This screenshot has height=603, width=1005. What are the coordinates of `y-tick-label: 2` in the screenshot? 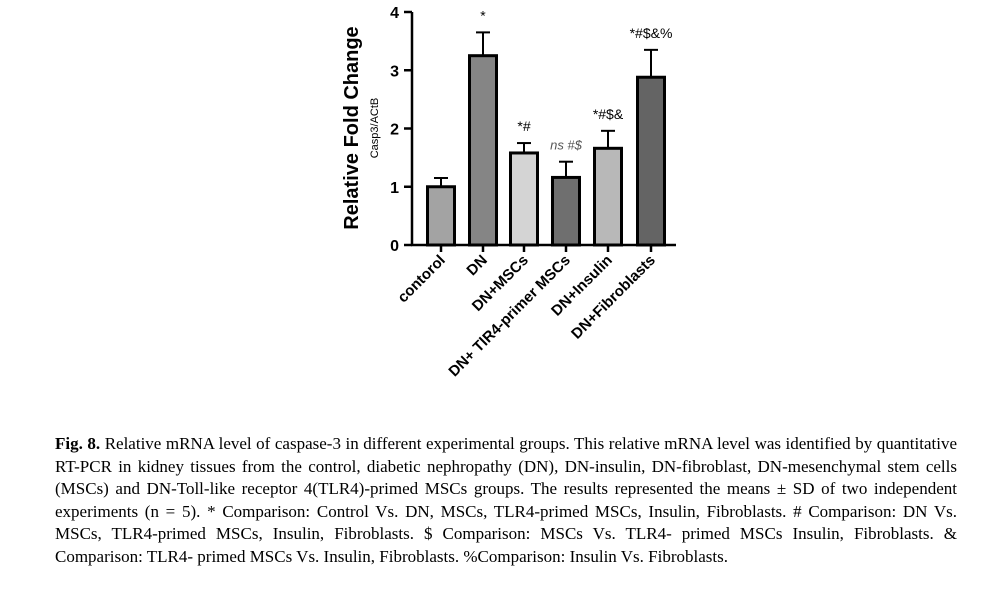 It's located at (394, 130).